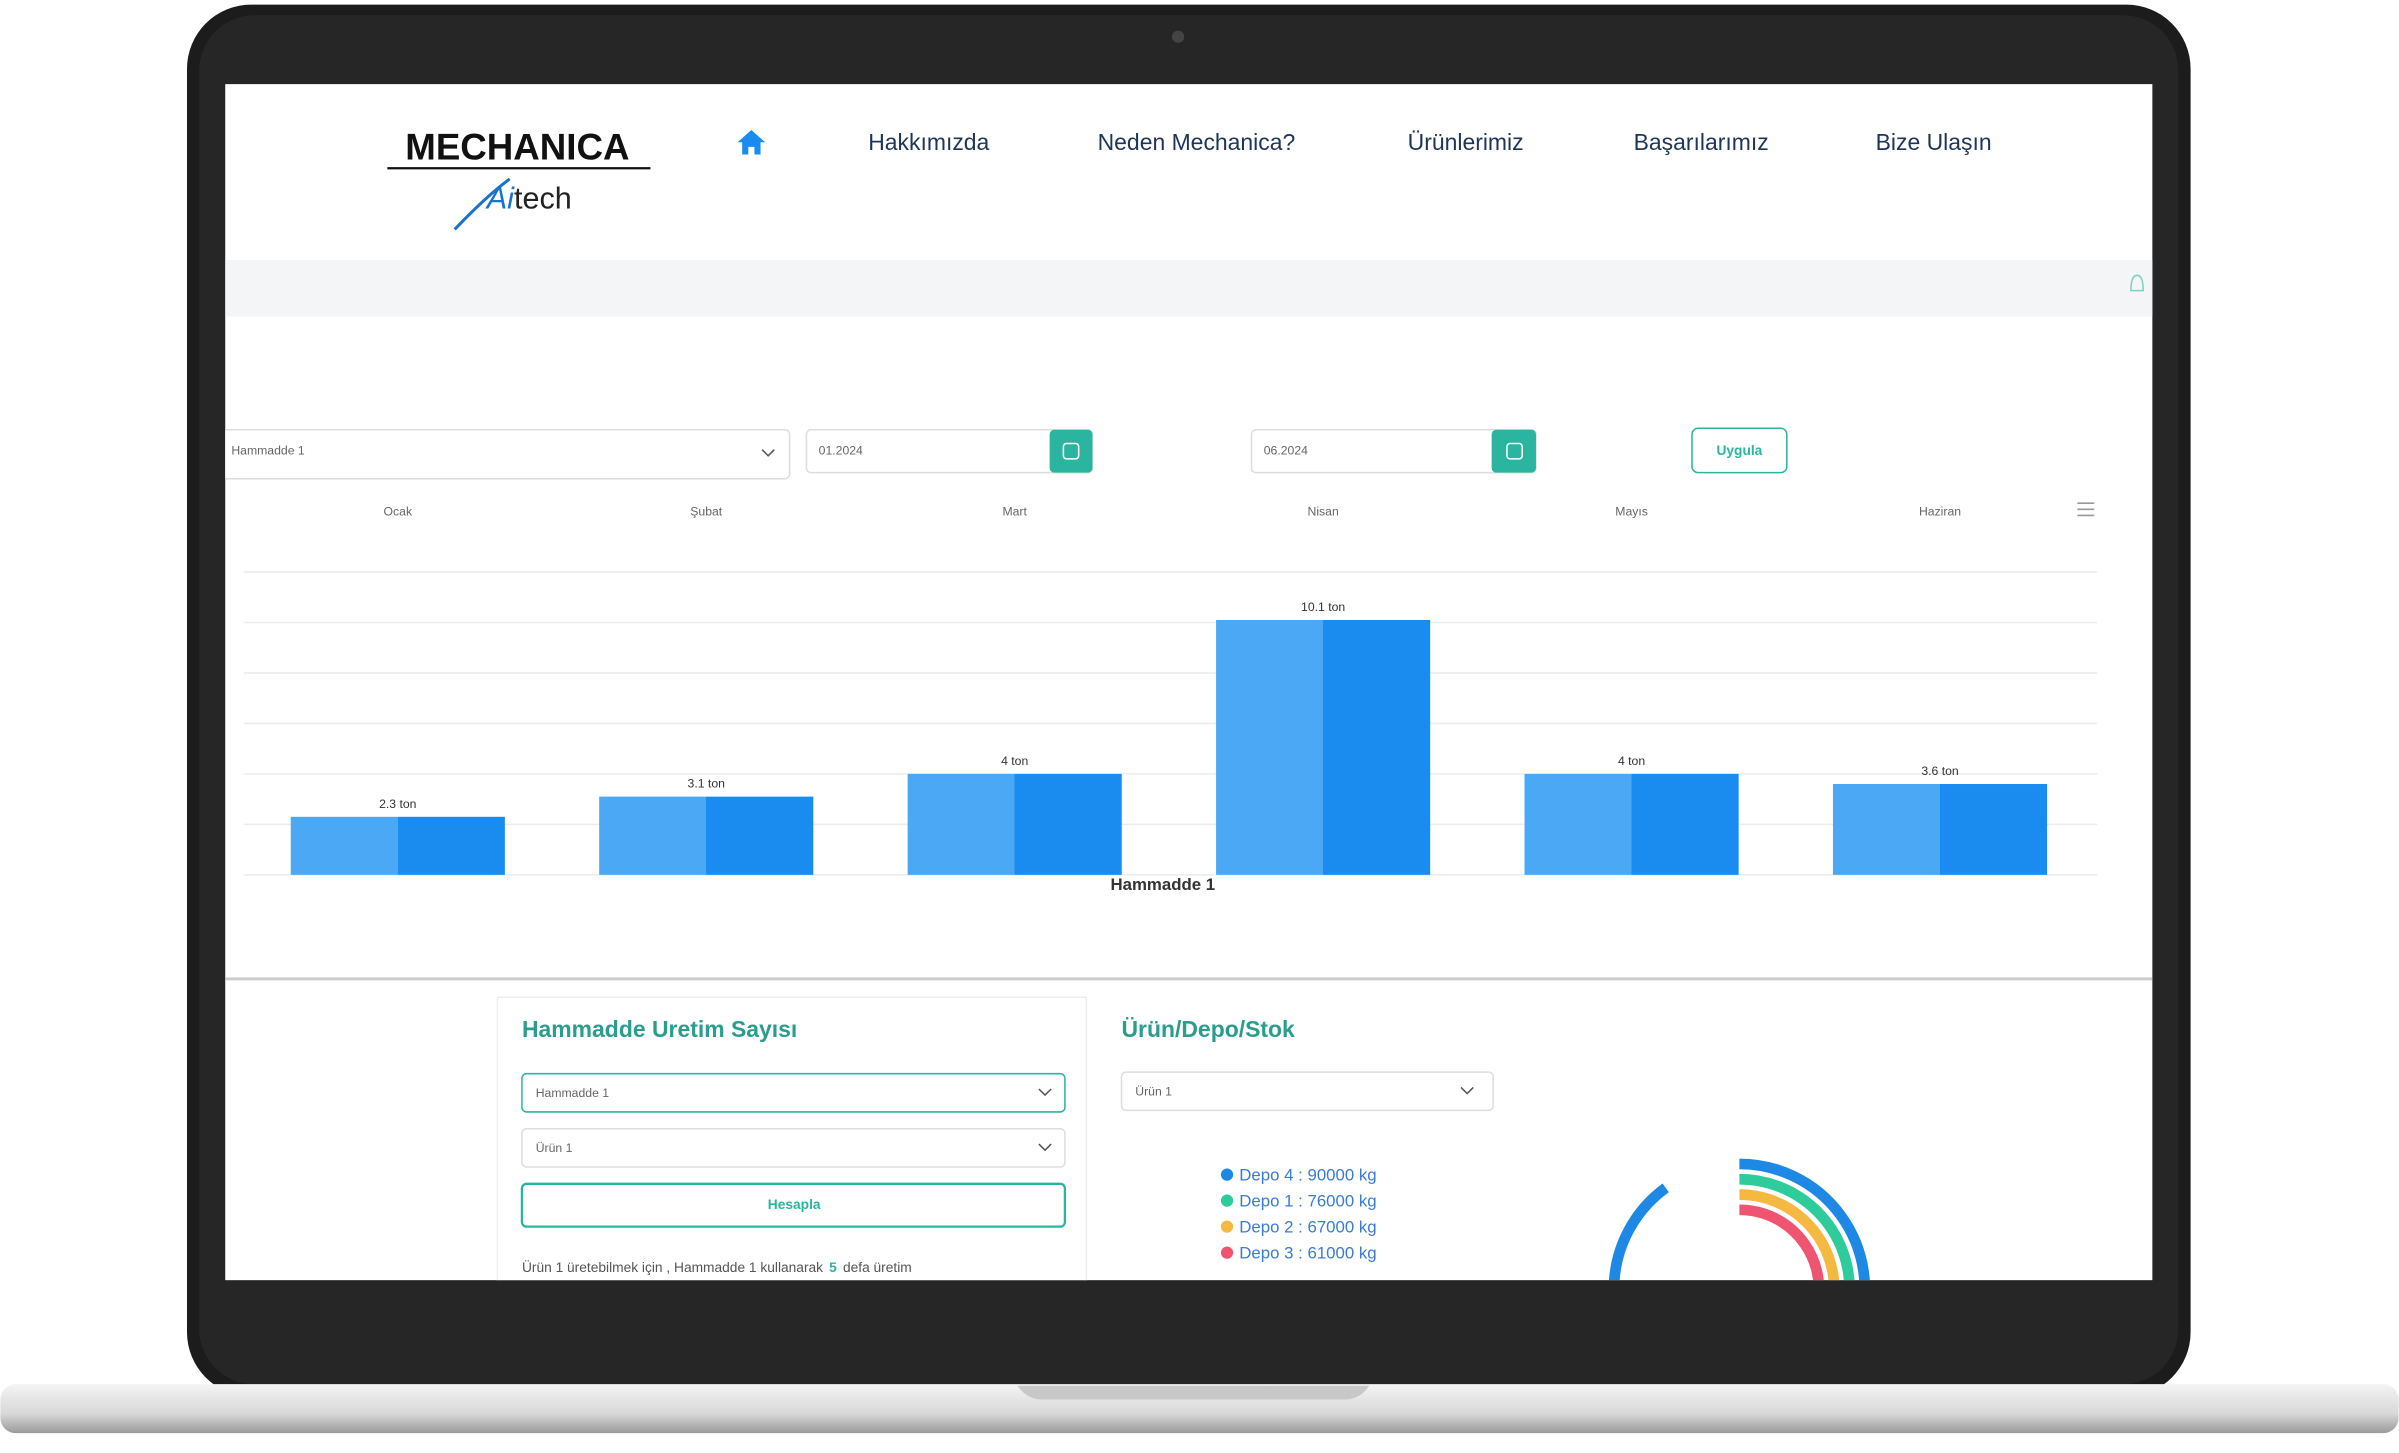 The image size is (2399, 1453). What do you see at coordinates (1193, 1392) in the screenshot?
I see `notch` at bounding box center [1193, 1392].